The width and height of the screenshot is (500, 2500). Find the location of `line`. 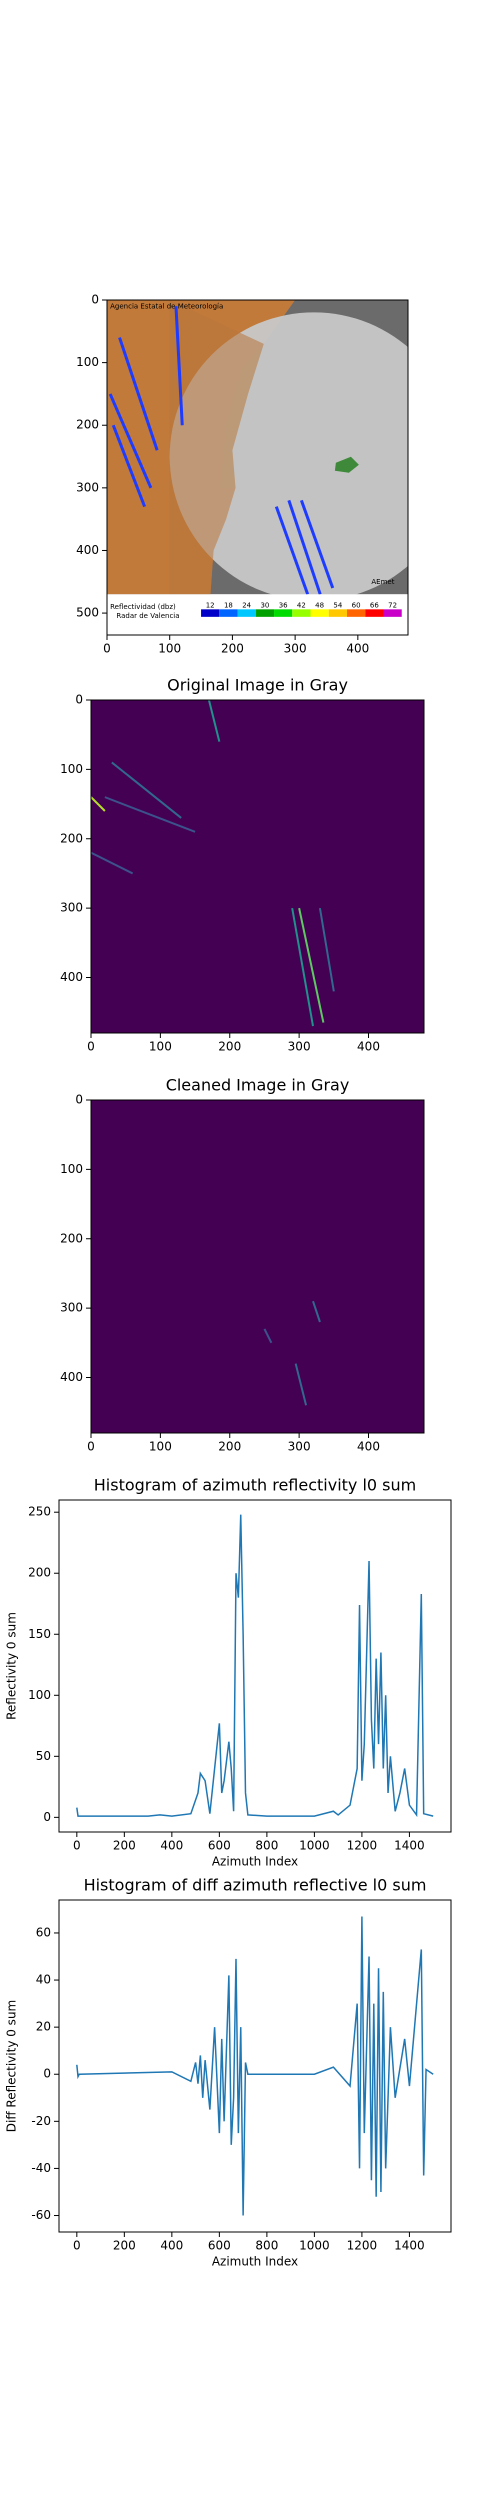

line is located at coordinates (255, 2066).